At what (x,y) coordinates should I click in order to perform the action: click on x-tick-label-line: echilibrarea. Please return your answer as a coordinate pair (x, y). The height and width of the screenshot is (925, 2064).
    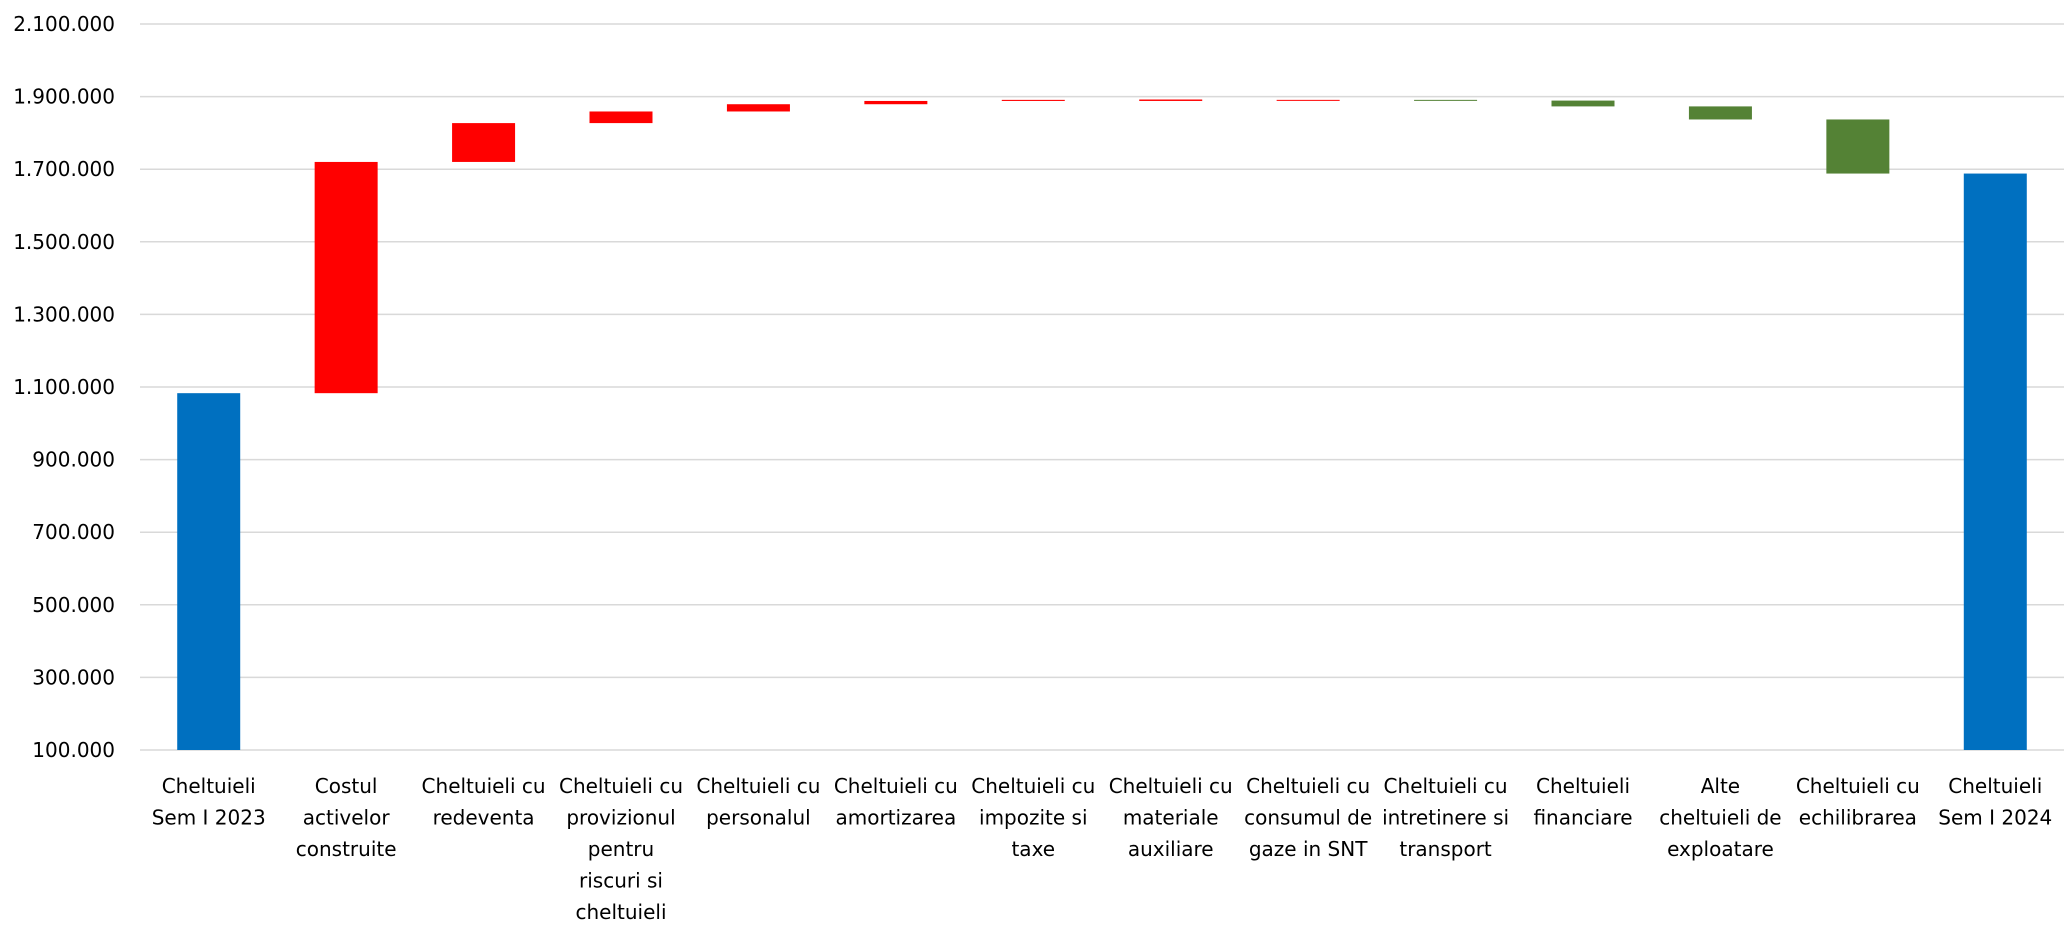
    Looking at the image, I should click on (1858, 818).